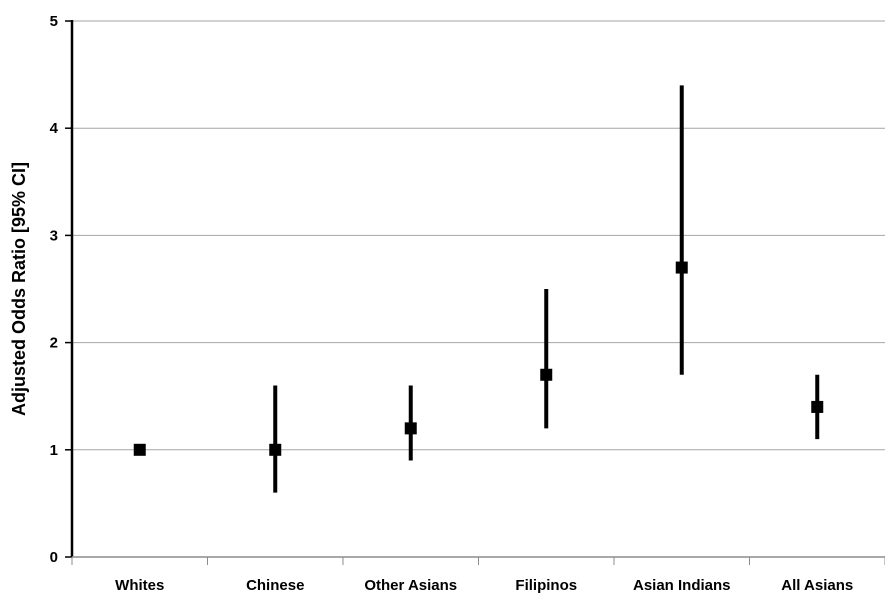  Describe the element at coordinates (19, 289) in the screenshot. I see `y-axis-title: Adjusted Odds Ratio [95% CI]` at that location.